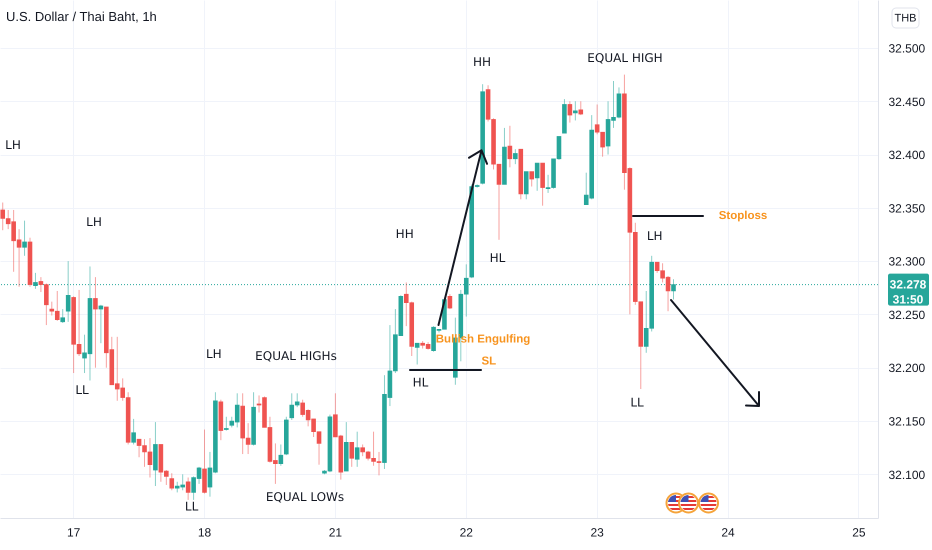 Image resolution: width=932 pixels, height=550 pixels. Describe the element at coordinates (907, 421) in the screenshot. I see `y-tick-label: 32.150` at that location.